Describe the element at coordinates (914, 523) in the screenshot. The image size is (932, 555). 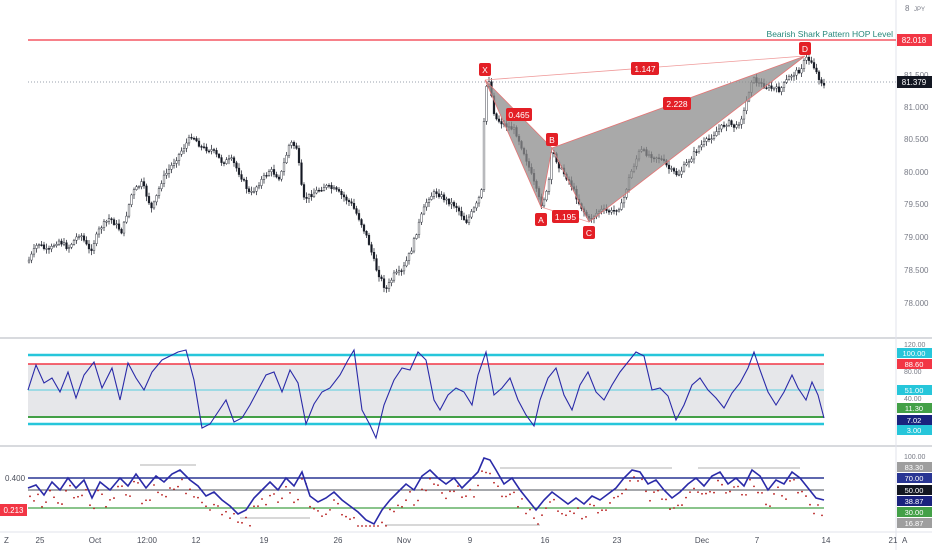
I see `osc2-badge-text: 16.87` at that location.